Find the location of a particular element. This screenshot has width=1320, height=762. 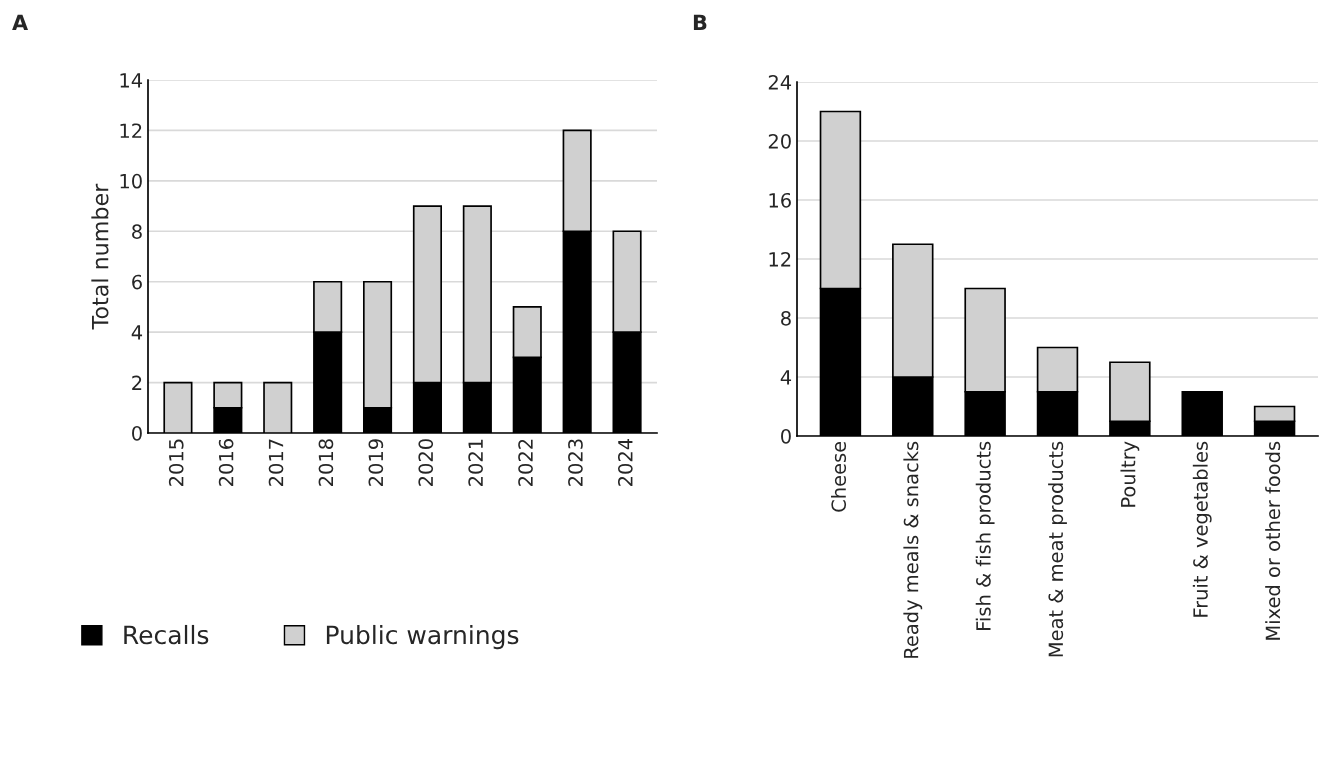

x-tick-label: Fruit & vegetables is located at coordinates (1202, 529).